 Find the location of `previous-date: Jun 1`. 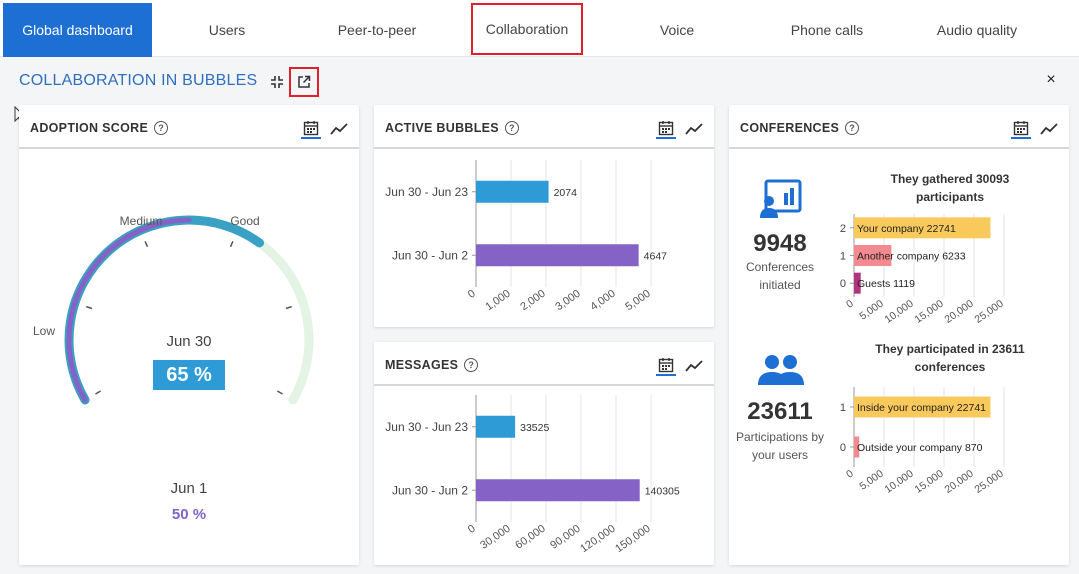

previous-date: Jun 1 is located at coordinates (189, 488).